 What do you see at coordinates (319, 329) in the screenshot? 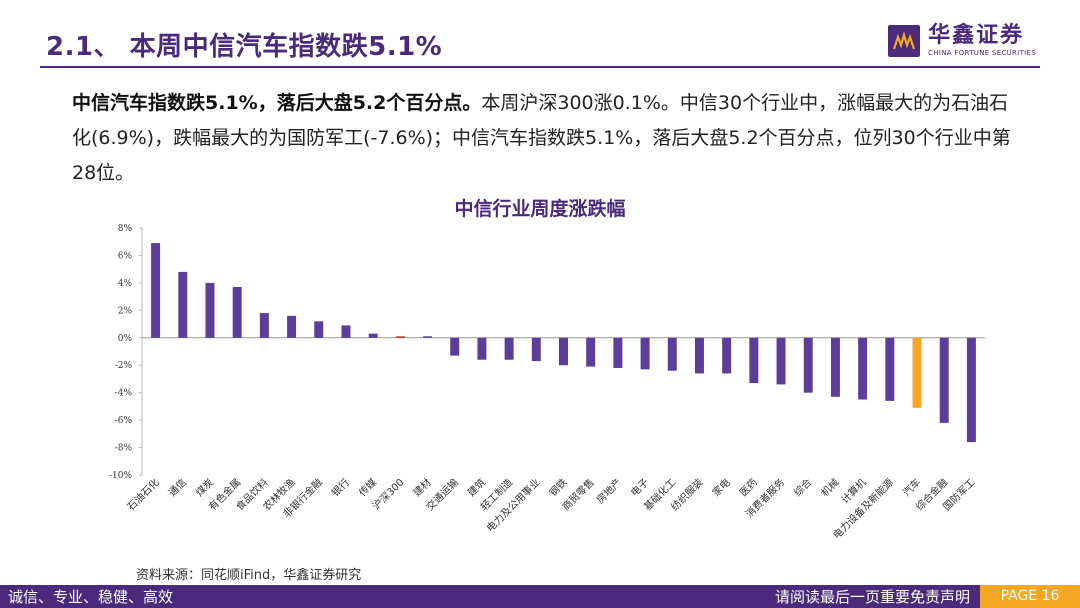
I see `bar-非银行金融` at bounding box center [319, 329].